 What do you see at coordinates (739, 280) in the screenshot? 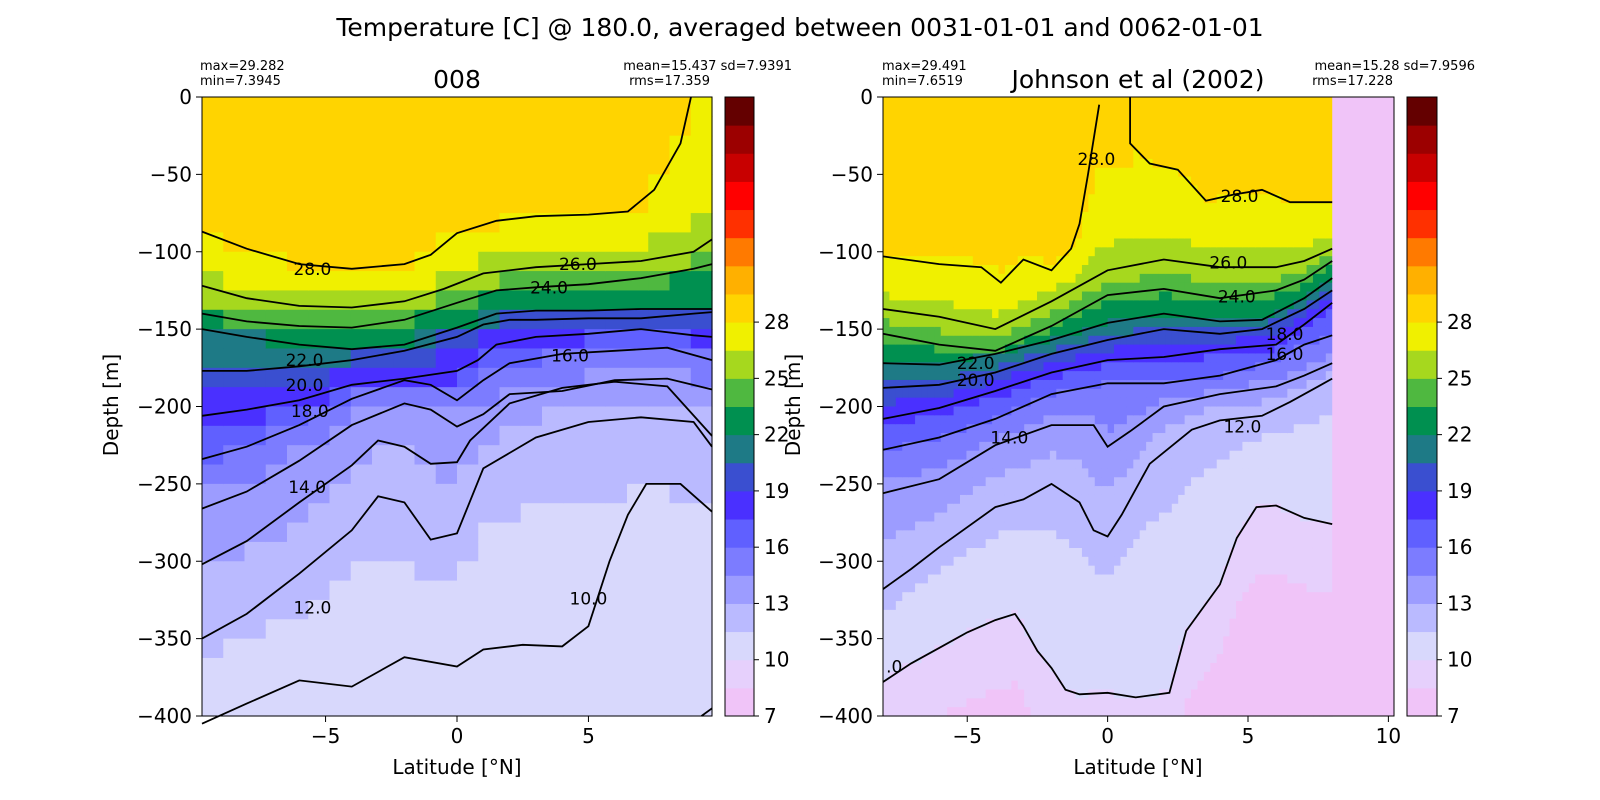
I see `colorbar-swatch` at bounding box center [739, 280].